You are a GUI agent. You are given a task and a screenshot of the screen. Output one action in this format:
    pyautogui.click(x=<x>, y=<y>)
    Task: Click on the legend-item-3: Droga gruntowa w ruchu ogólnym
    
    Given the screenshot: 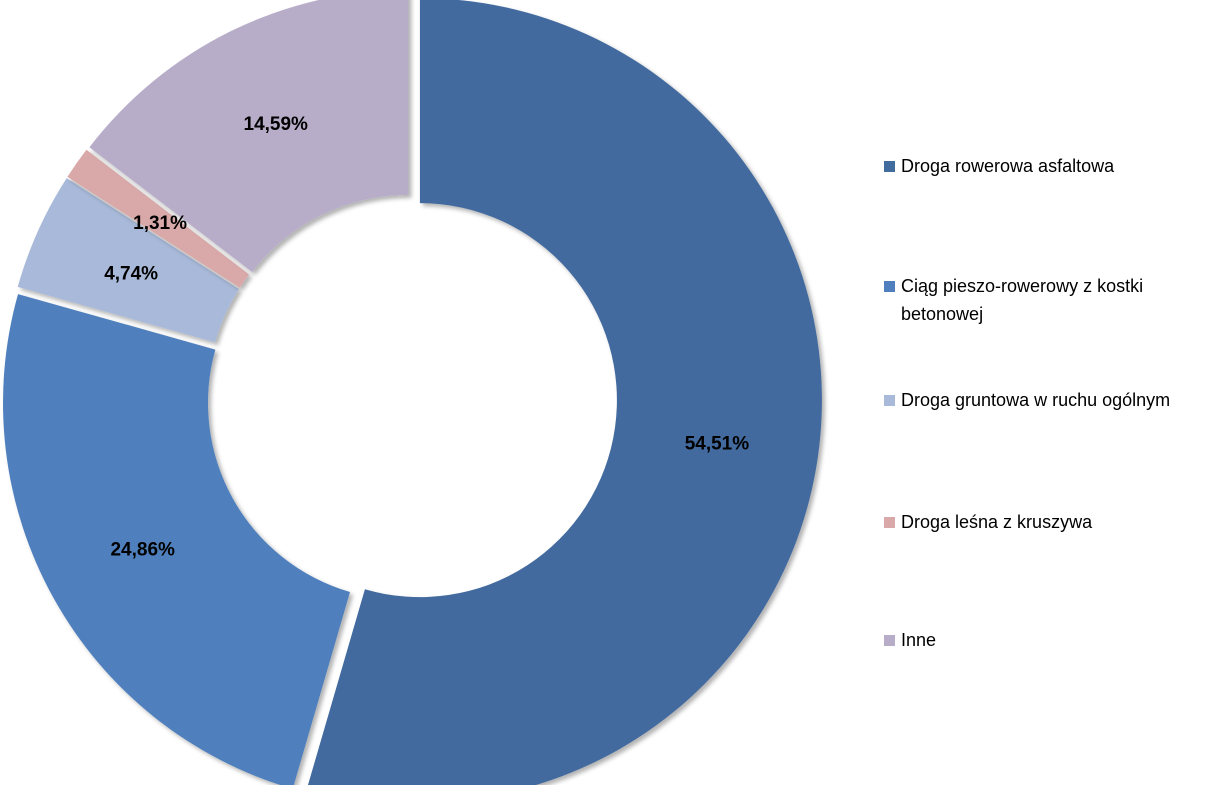 What is the action you would take?
    pyautogui.click(x=1047, y=400)
    